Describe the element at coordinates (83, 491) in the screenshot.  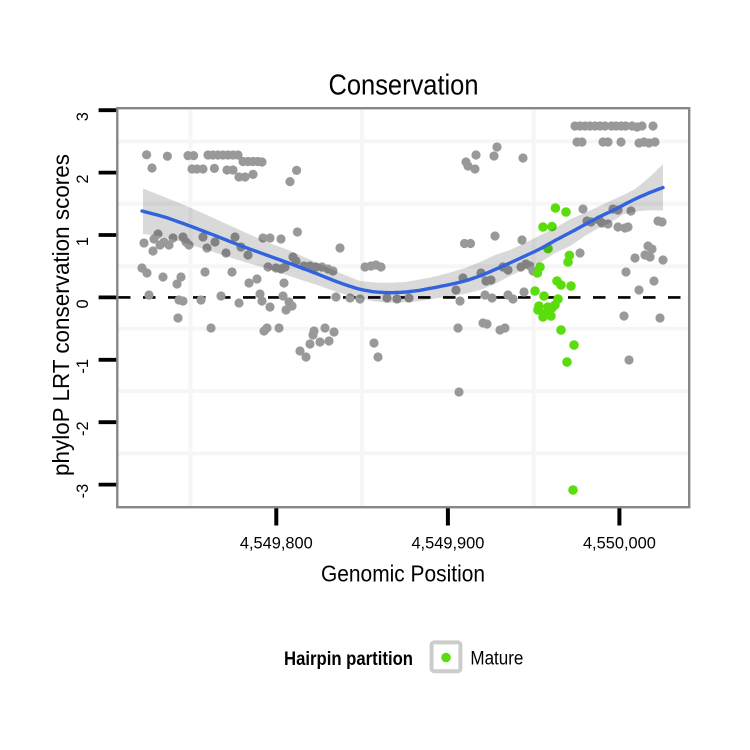
I see `svg-text: -3` at that location.